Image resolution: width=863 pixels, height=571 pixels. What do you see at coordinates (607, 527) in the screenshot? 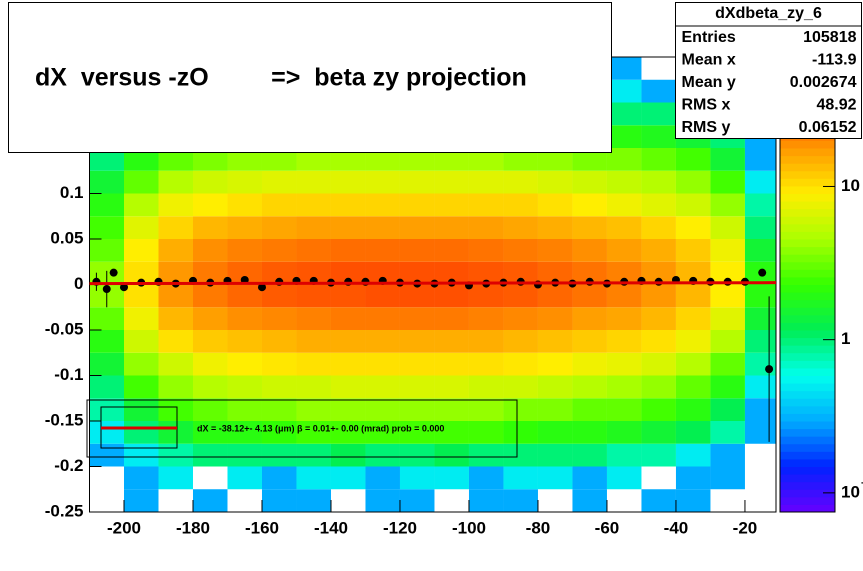
I see `x-tick-label: -60` at bounding box center [607, 527].